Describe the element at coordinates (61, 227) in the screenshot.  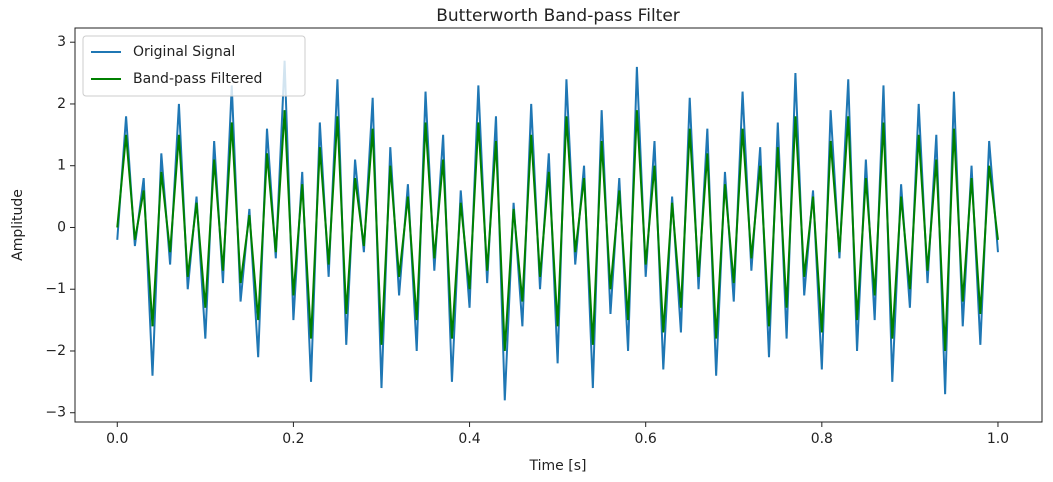
I see `y-tick-label: 0` at that location.